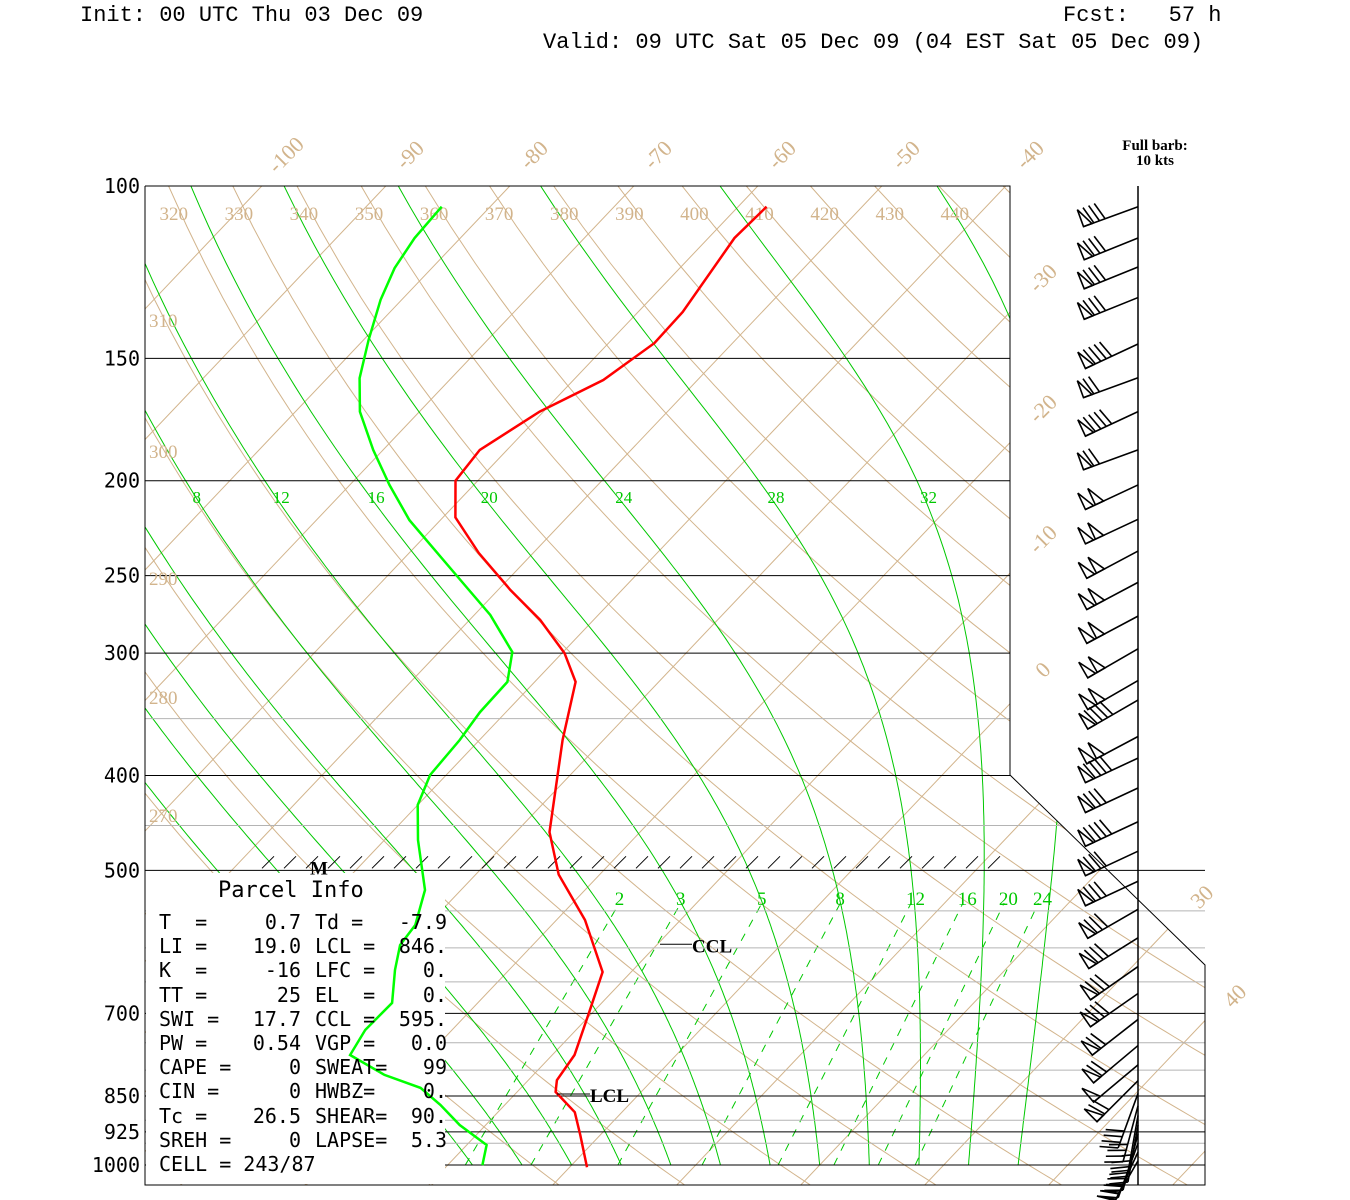 Image resolution: width=1350 pixels, height=1200 pixels. What do you see at coordinates (1234, 995) in the screenshot?
I see `isotherm-label: 40` at bounding box center [1234, 995].